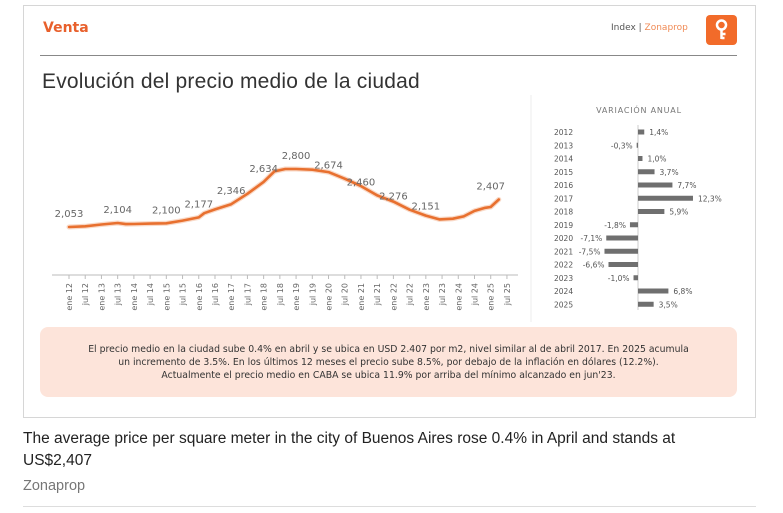 The image size is (783, 513). I want to click on price-line, so click(284, 198).